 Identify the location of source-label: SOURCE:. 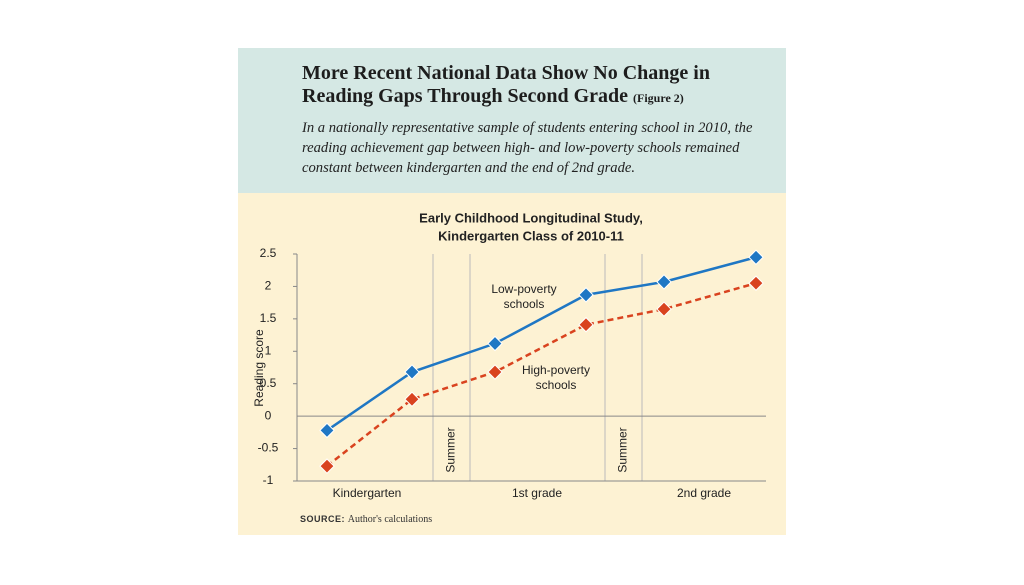
(323, 519).